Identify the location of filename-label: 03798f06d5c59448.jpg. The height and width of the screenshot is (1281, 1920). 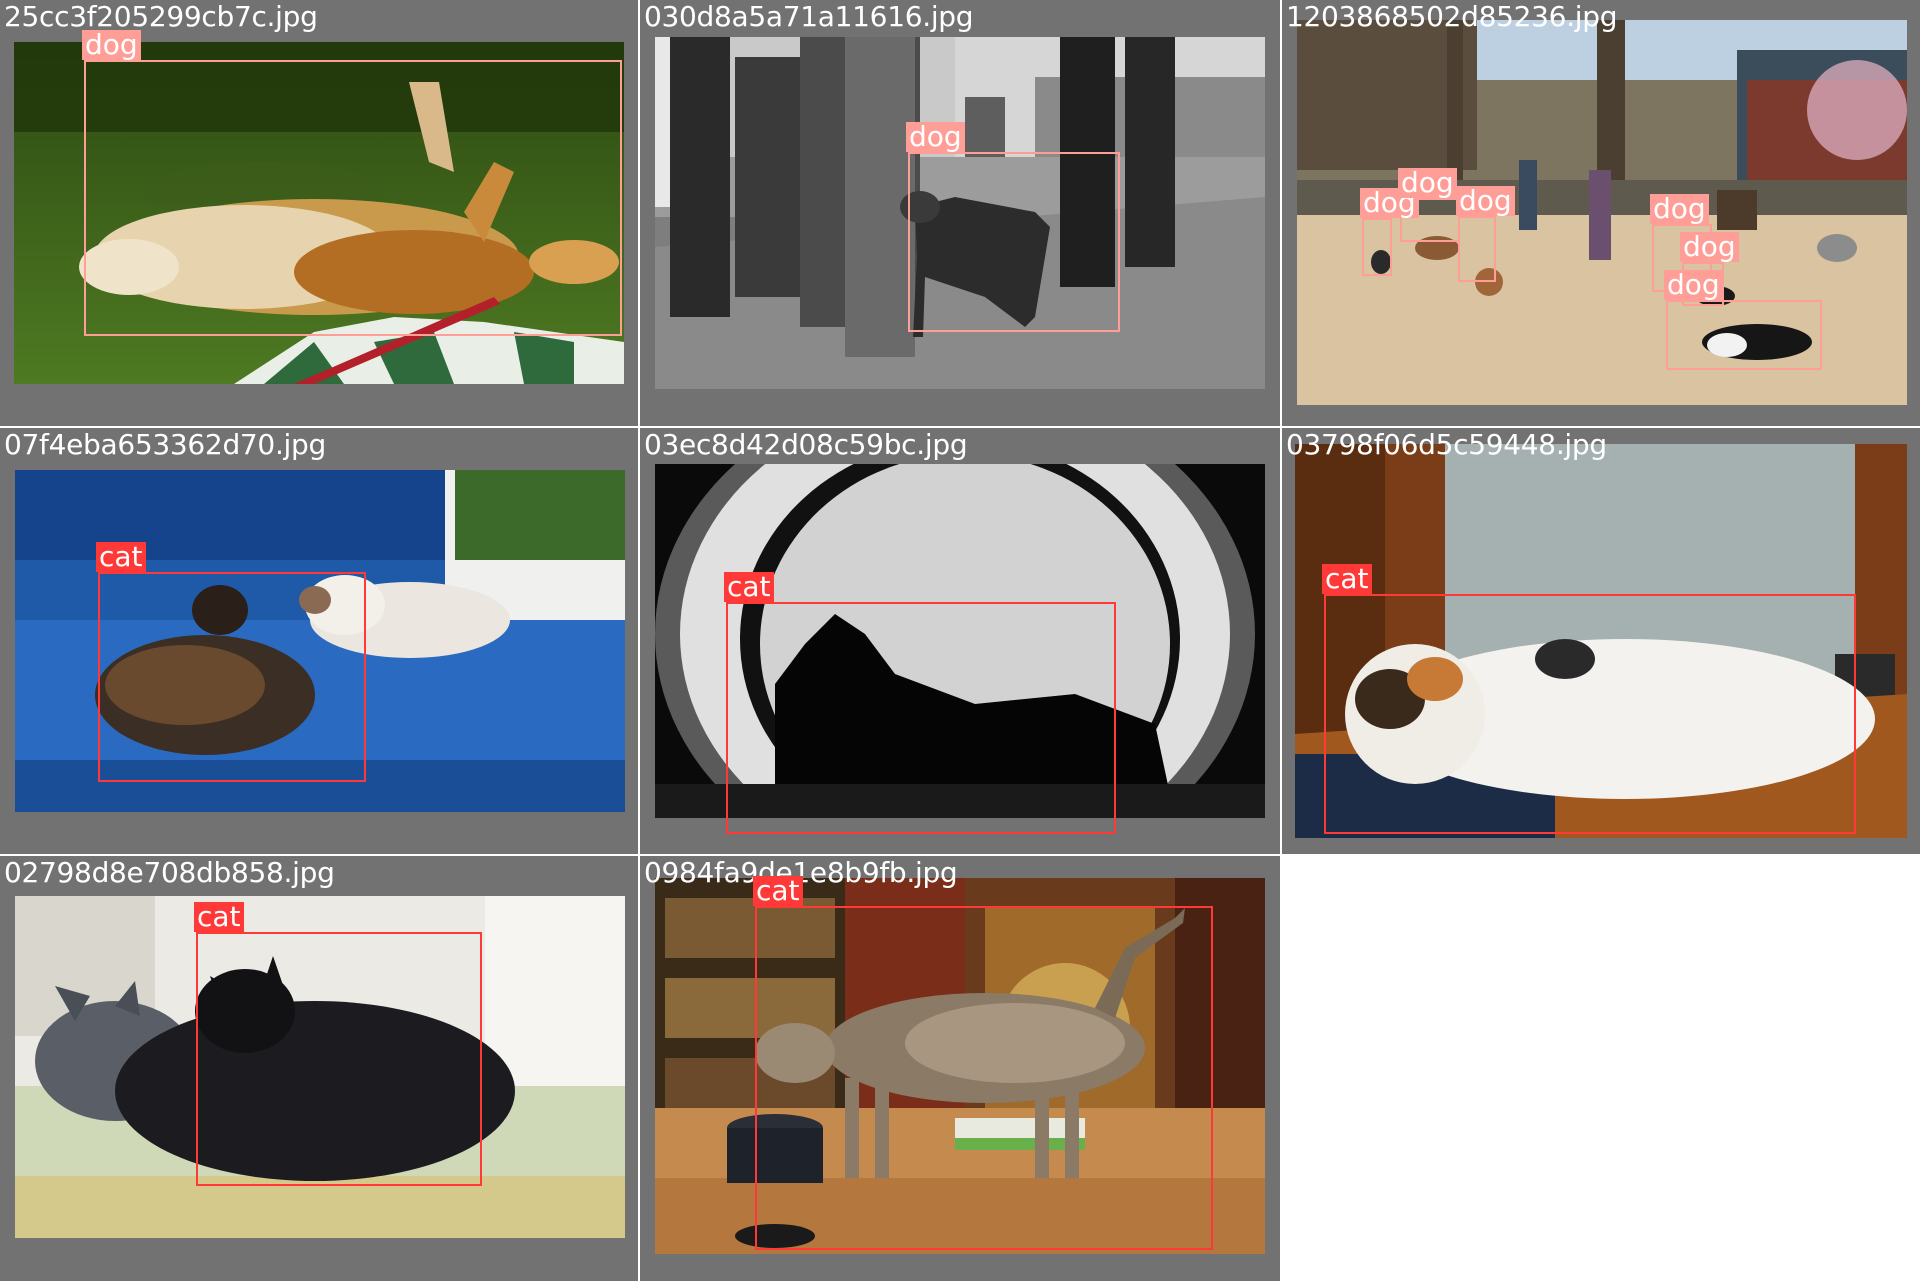
(1446, 444).